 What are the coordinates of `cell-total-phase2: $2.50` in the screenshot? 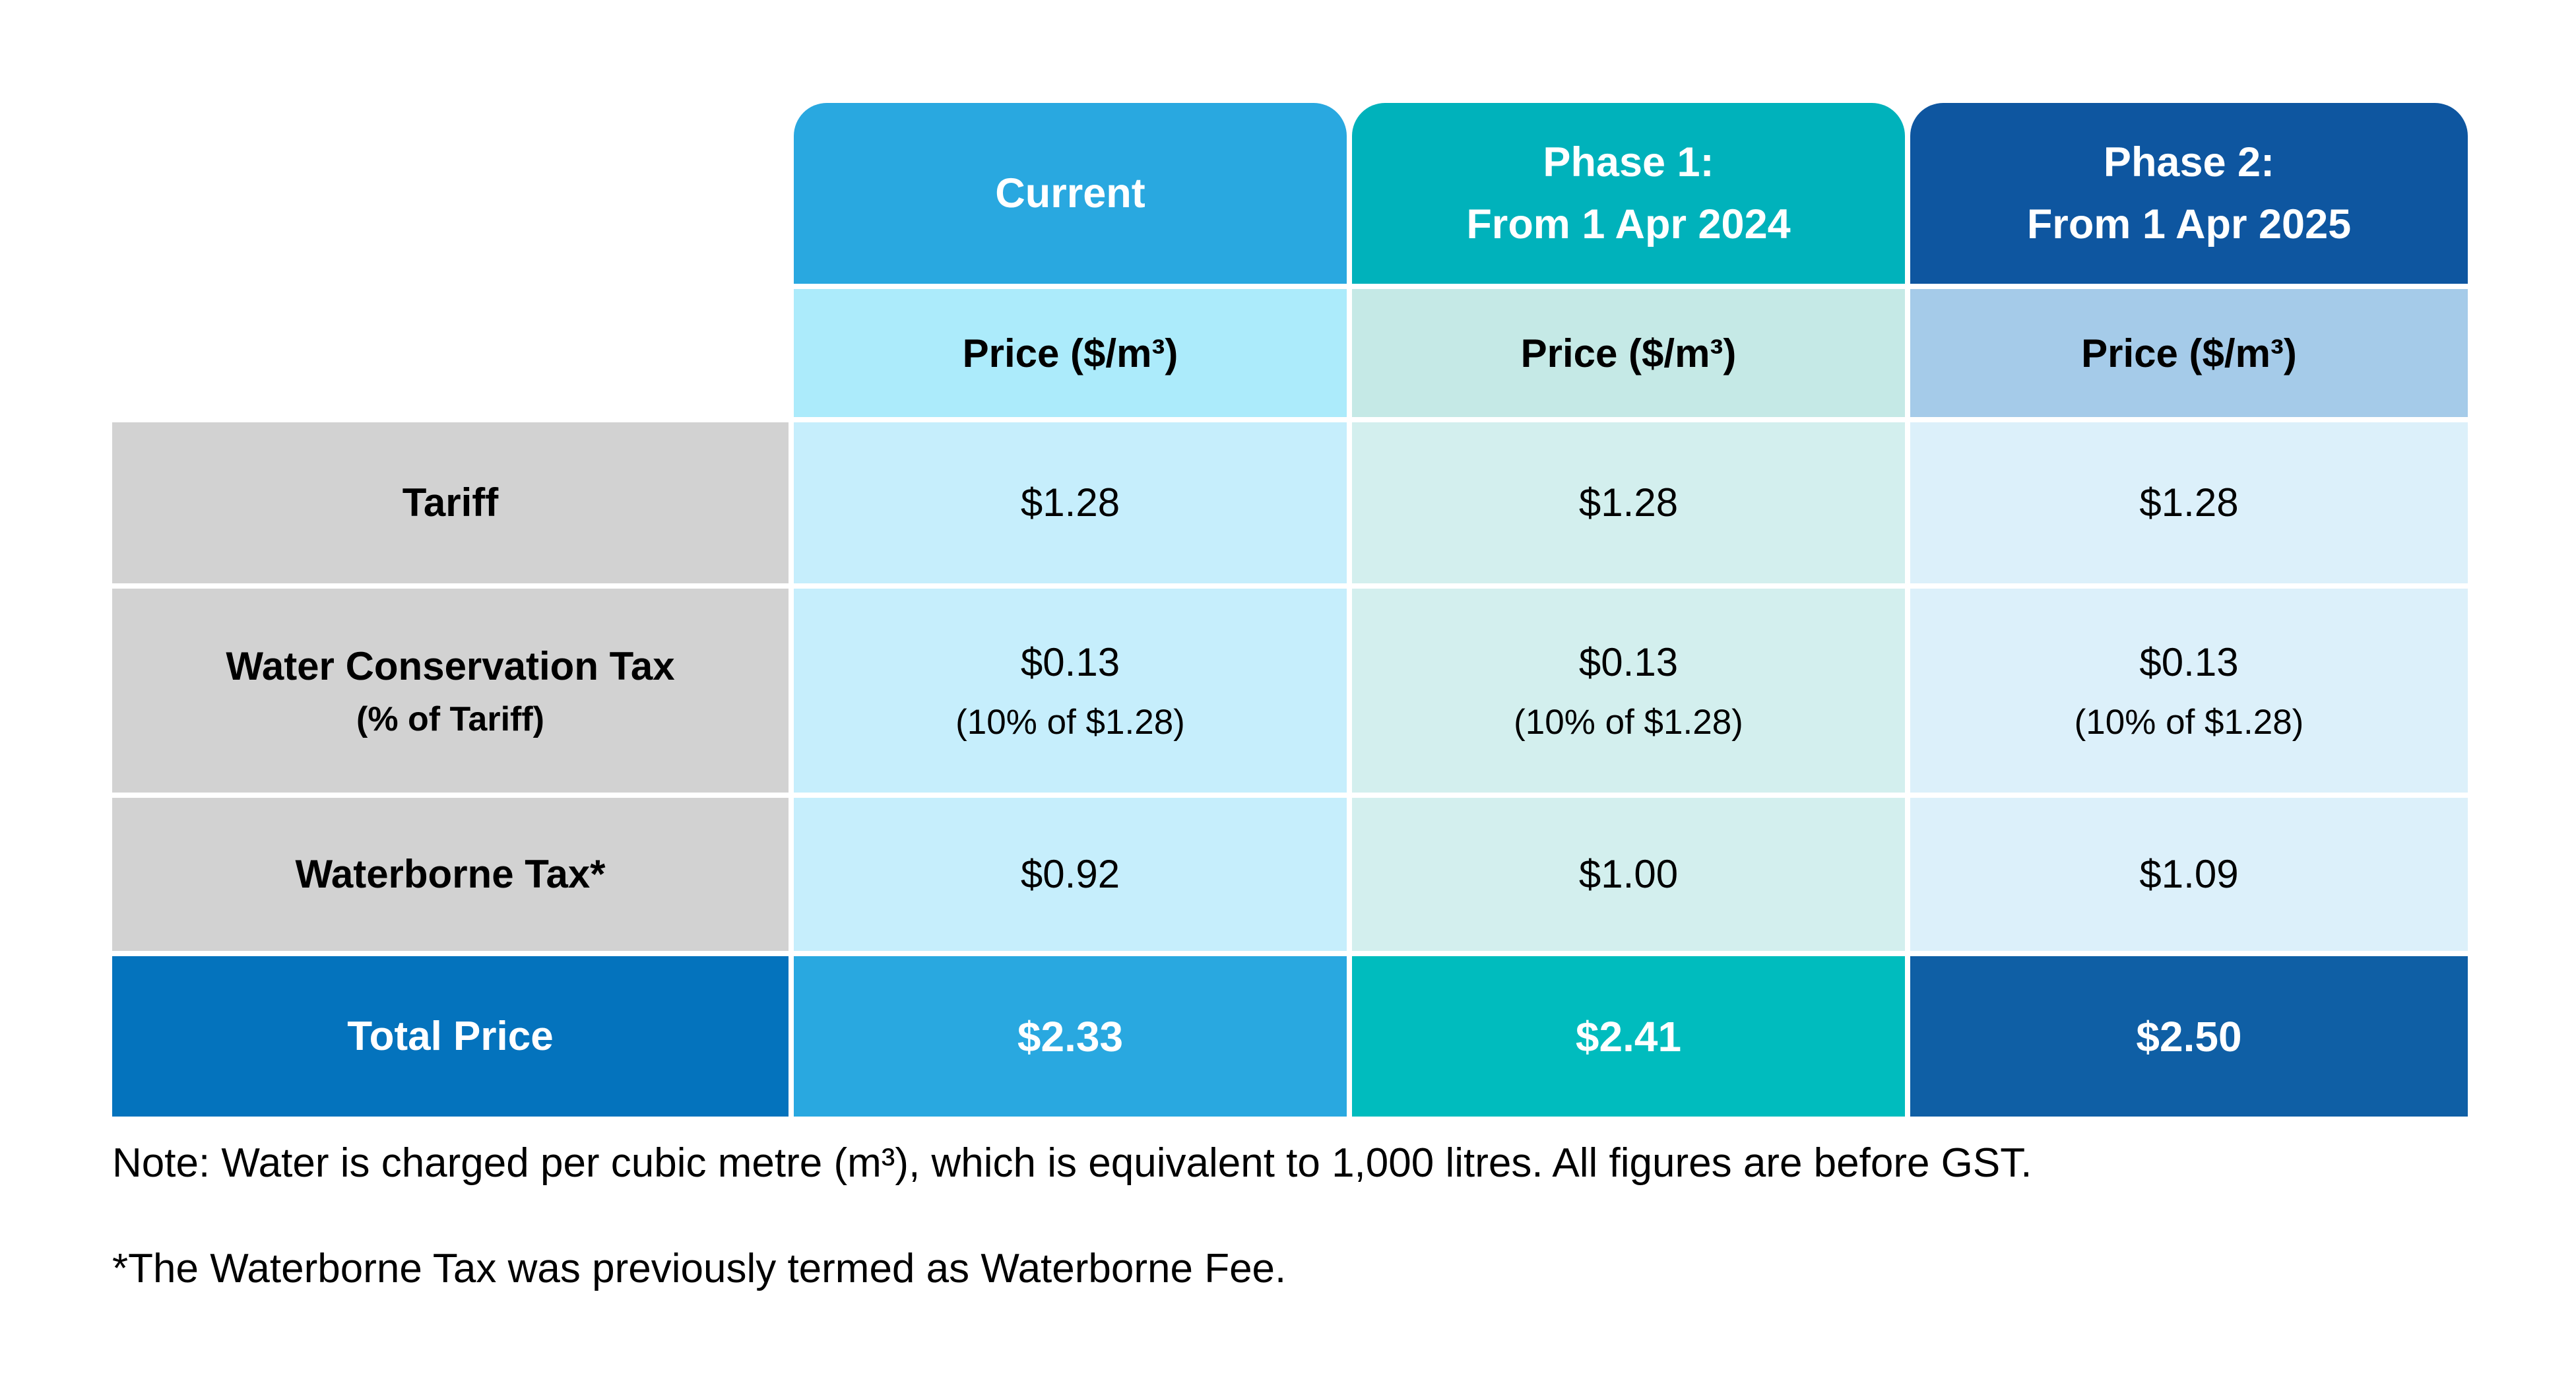 It's located at (2189, 1036).